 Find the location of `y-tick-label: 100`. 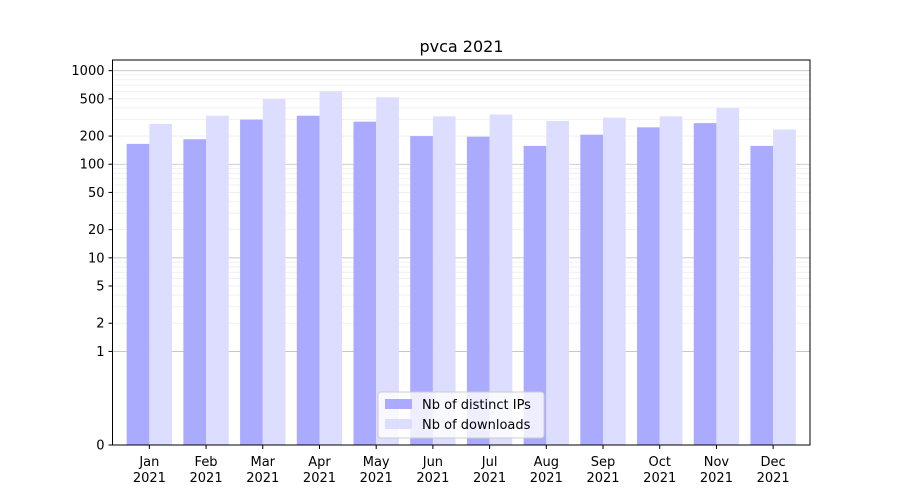

y-tick-label: 100 is located at coordinates (92, 165).